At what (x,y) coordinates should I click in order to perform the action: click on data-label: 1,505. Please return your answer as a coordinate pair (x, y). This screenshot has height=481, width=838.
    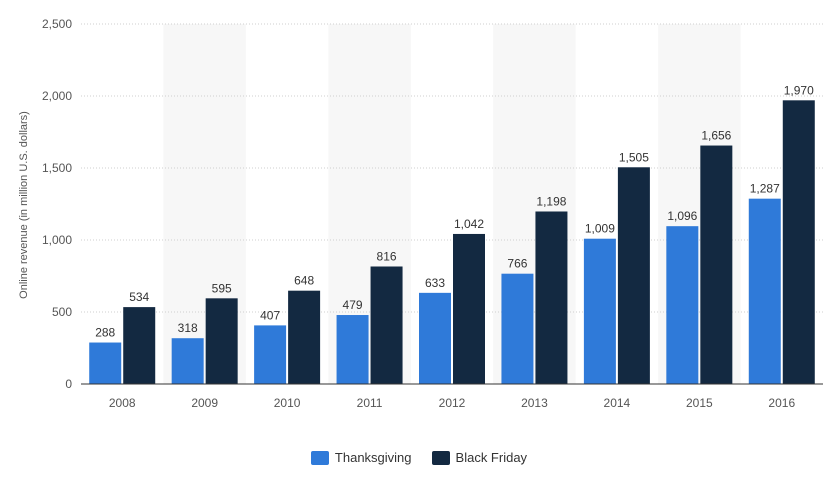
    Looking at the image, I should click on (634, 157).